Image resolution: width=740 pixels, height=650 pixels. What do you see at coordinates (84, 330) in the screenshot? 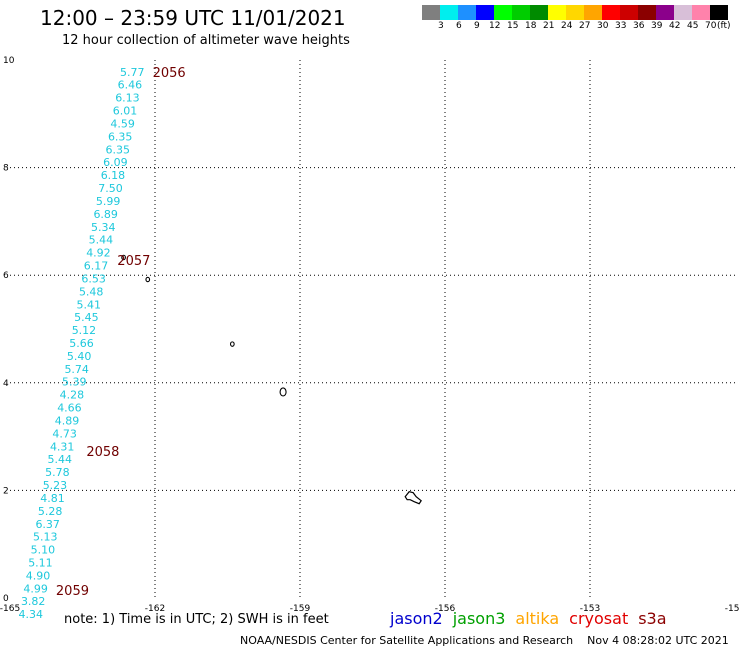
I see `wave-height-label: 5.12` at bounding box center [84, 330].